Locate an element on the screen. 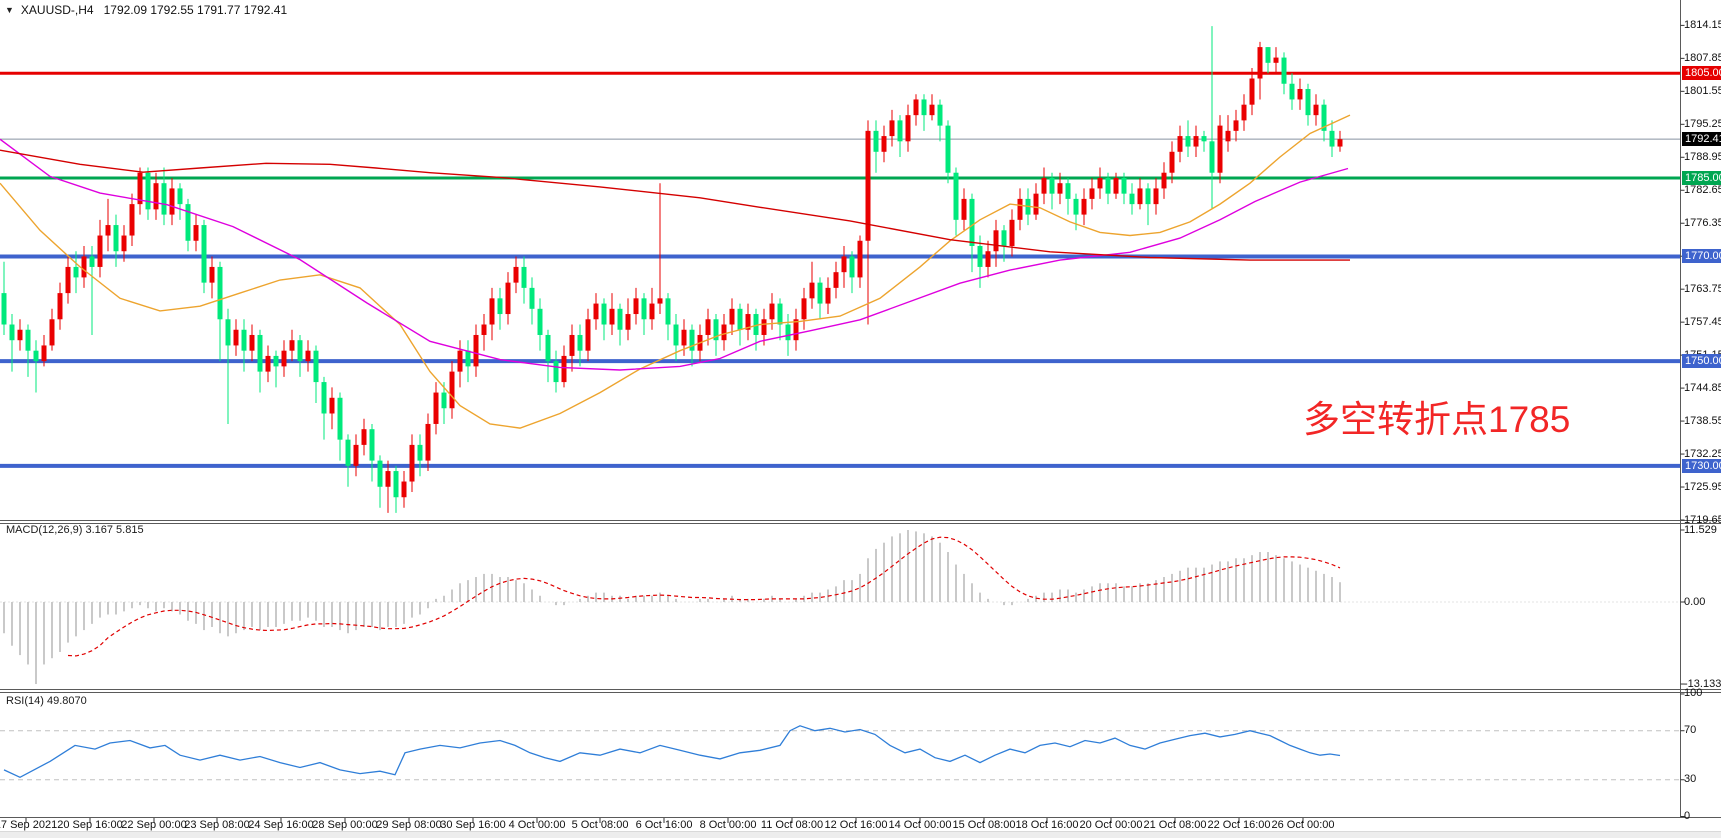  time-tick-label: 4 Oct 00:00 is located at coordinates (537, 825).